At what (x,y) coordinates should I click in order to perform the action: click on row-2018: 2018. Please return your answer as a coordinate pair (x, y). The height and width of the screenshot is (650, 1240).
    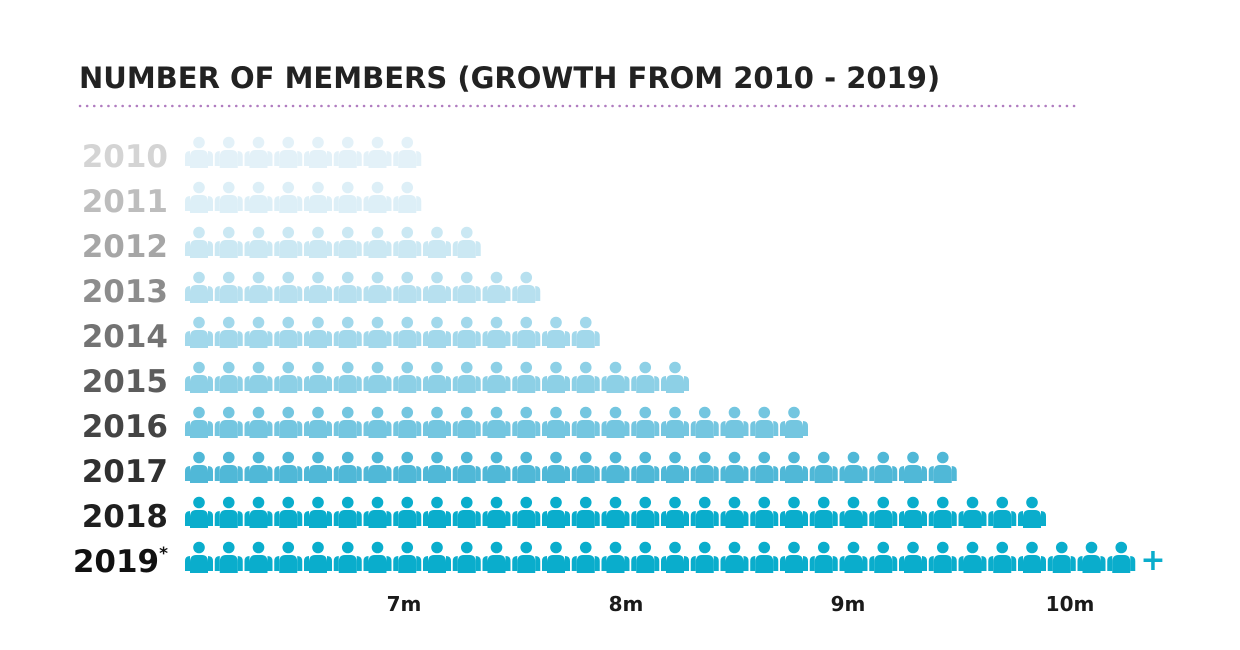
    Looking at the image, I should click on (564, 515).